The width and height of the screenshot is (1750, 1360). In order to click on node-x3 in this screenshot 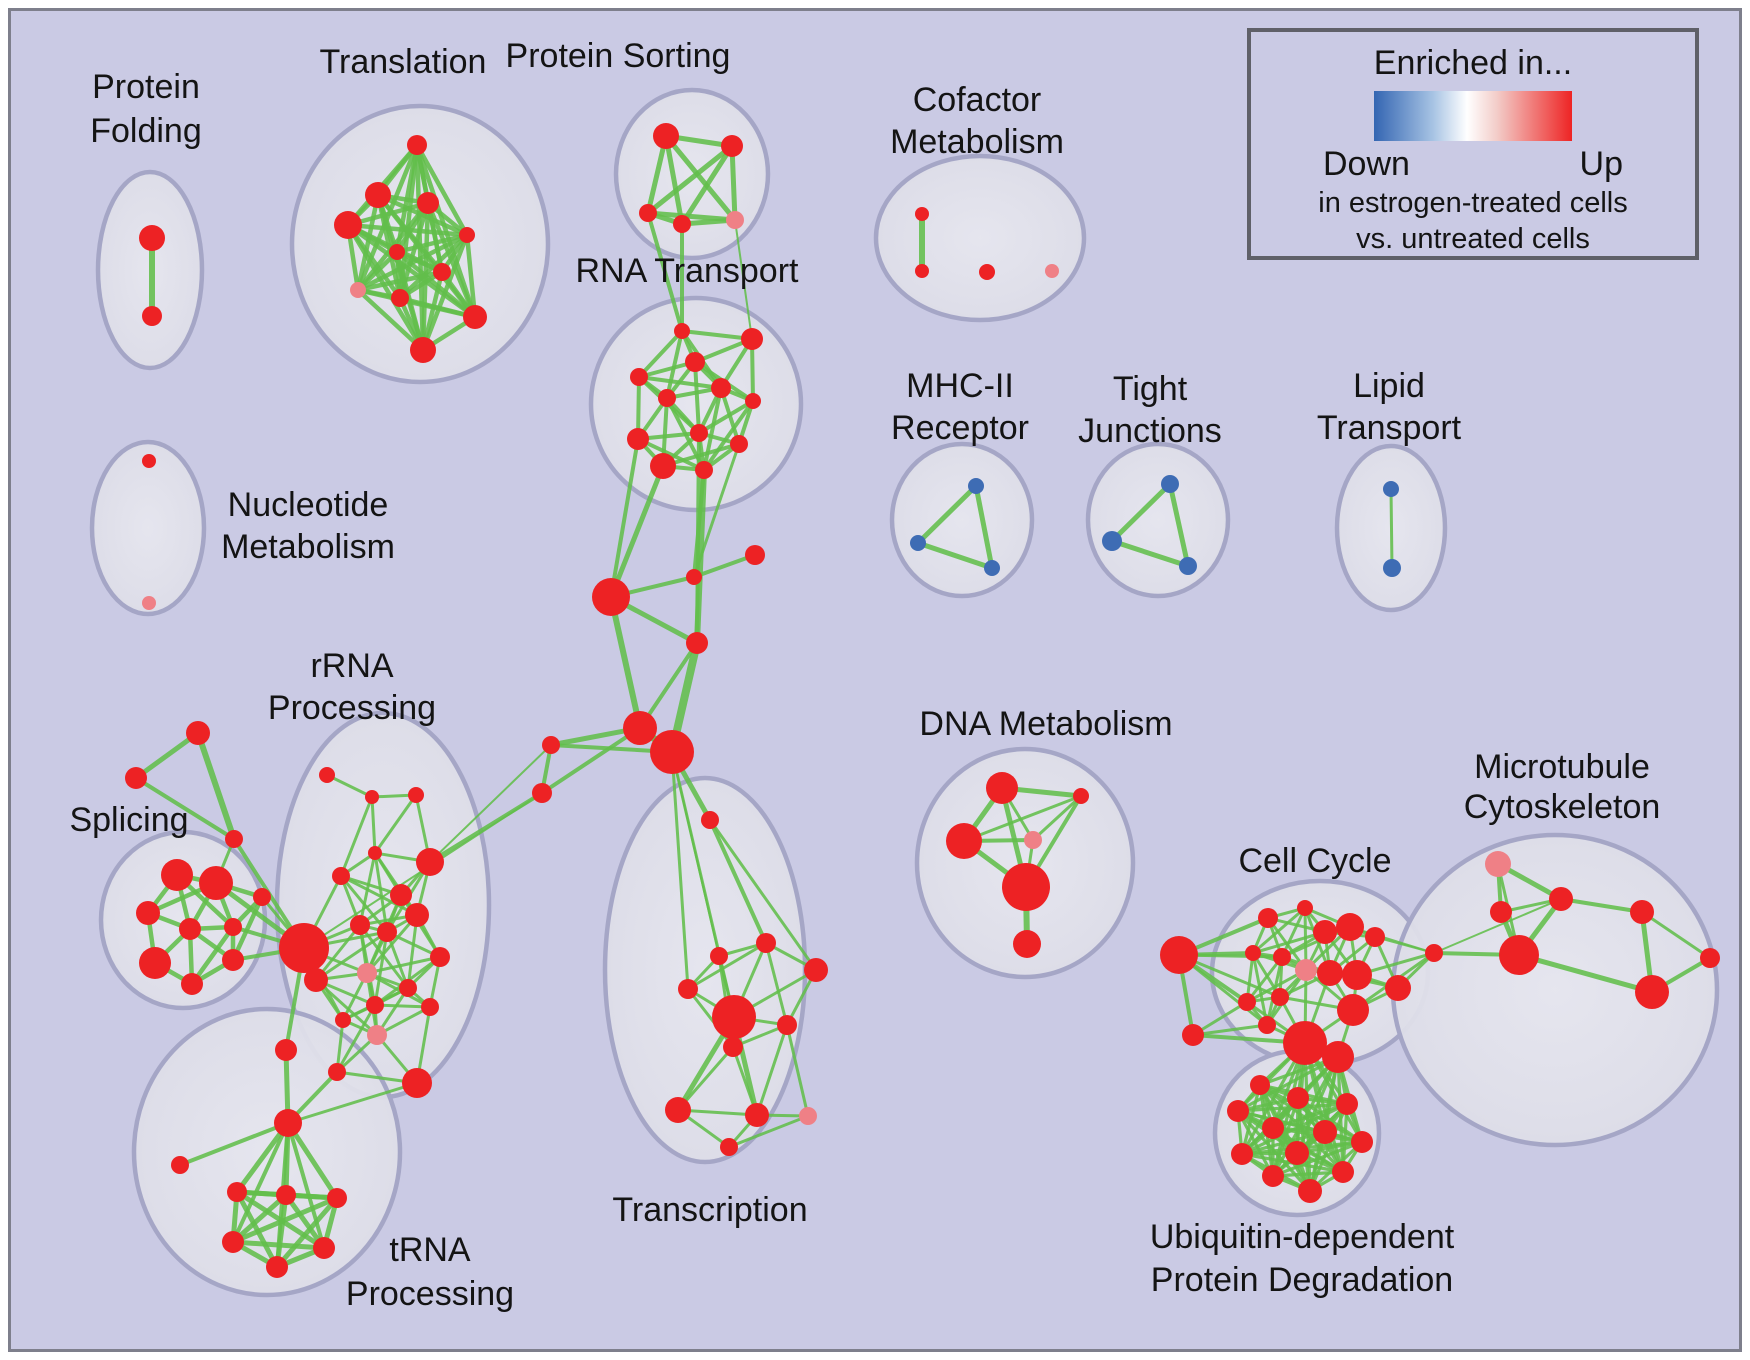, I will do `click(234, 839)`.